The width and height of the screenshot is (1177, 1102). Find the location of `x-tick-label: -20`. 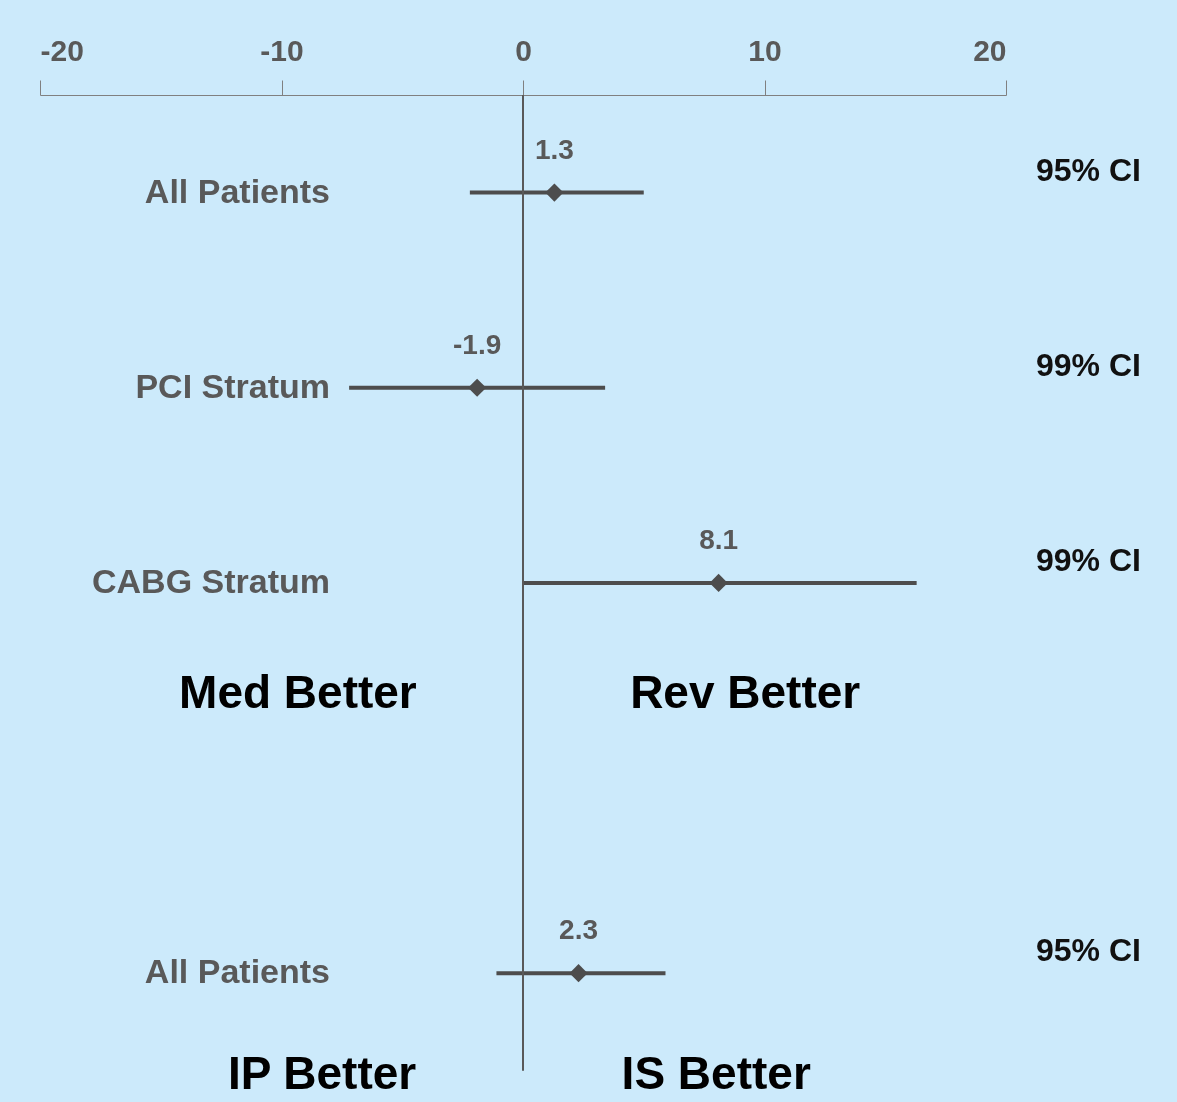

x-tick-label: -20 is located at coordinates (62, 50).